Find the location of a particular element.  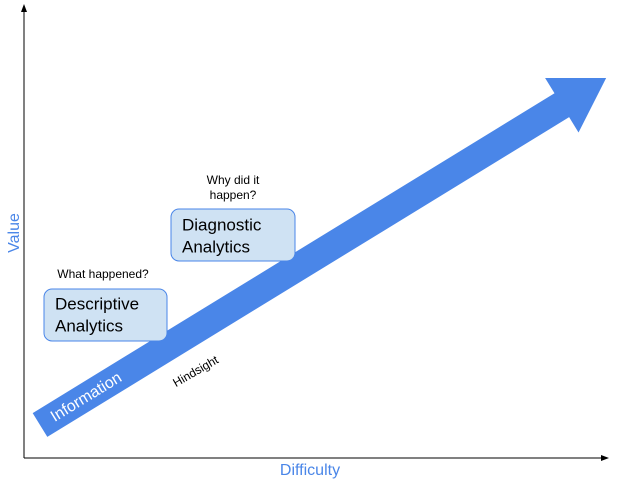

arrow-annotation: Hindsight is located at coordinates (195, 370).